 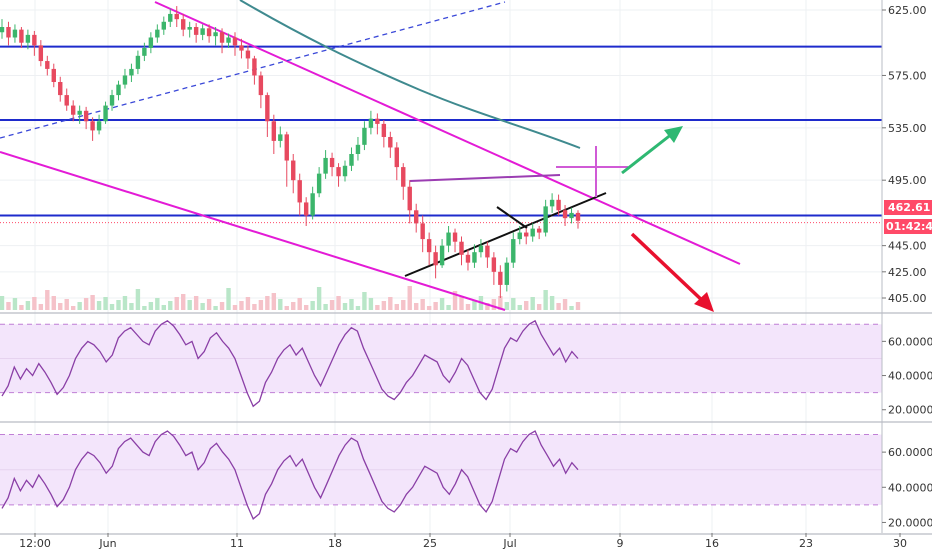 I want to click on last-price-label: 462.61, so click(x=909, y=207).